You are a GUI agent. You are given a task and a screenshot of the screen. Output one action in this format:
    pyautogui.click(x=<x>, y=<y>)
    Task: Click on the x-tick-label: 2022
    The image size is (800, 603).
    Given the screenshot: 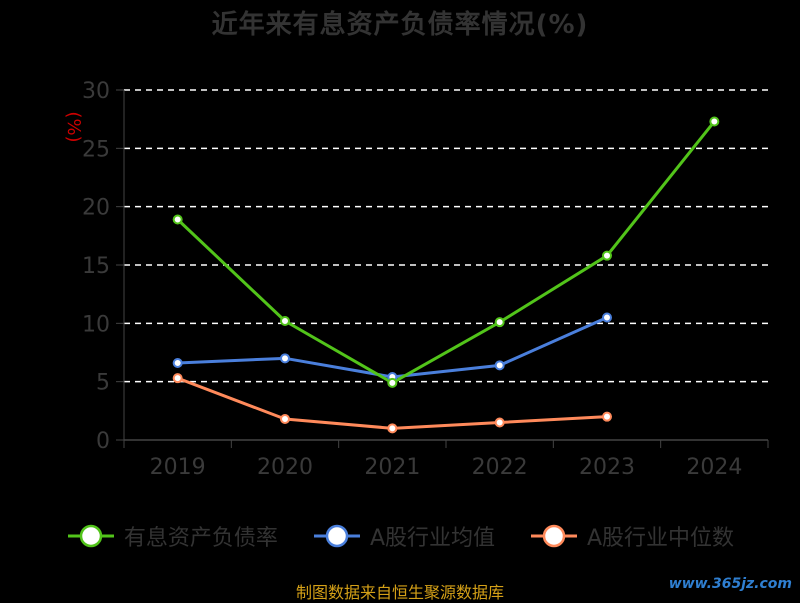 What is the action you would take?
    pyautogui.click(x=500, y=467)
    